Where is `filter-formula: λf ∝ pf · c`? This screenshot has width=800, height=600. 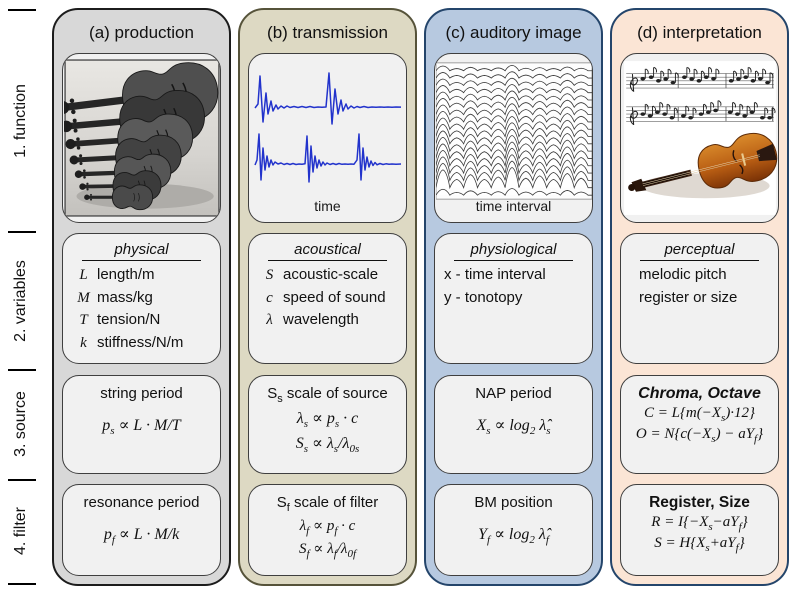 filter-formula: λf ∝ pf · c is located at coordinates (327, 527).